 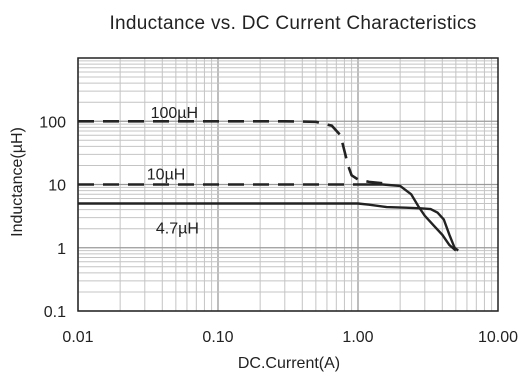 What do you see at coordinates (77, 337) in the screenshot?
I see `x-tick-label: 0.01` at bounding box center [77, 337].